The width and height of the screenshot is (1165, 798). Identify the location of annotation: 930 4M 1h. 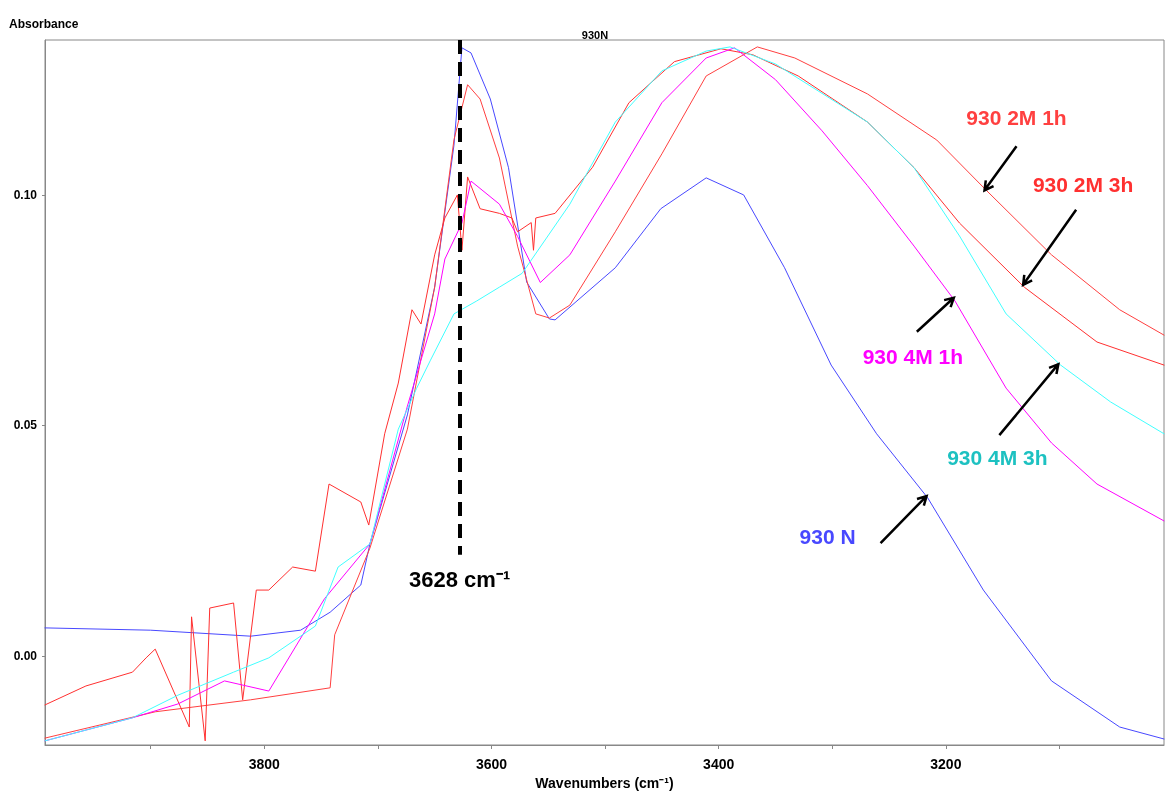
(913, 356).